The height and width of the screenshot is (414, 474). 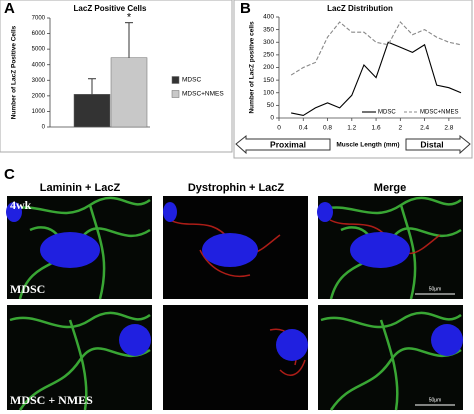 What do you see at coordinates (39, 81) in the screenshot?
I see `y-tick-label: 3000` at bounding box center [39, 81].